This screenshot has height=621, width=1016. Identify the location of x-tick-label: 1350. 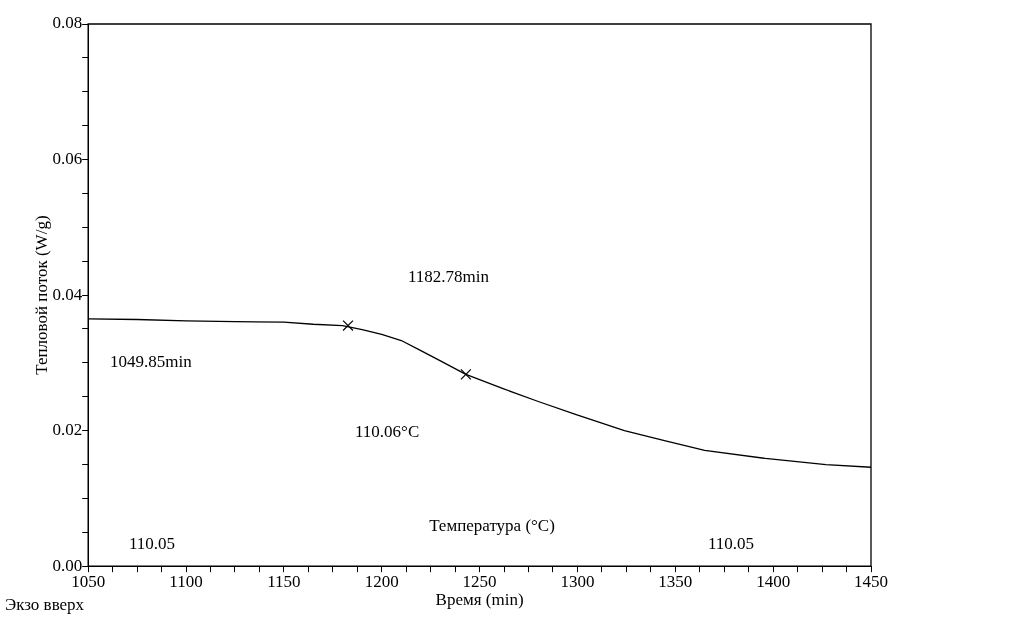
(675, 581).